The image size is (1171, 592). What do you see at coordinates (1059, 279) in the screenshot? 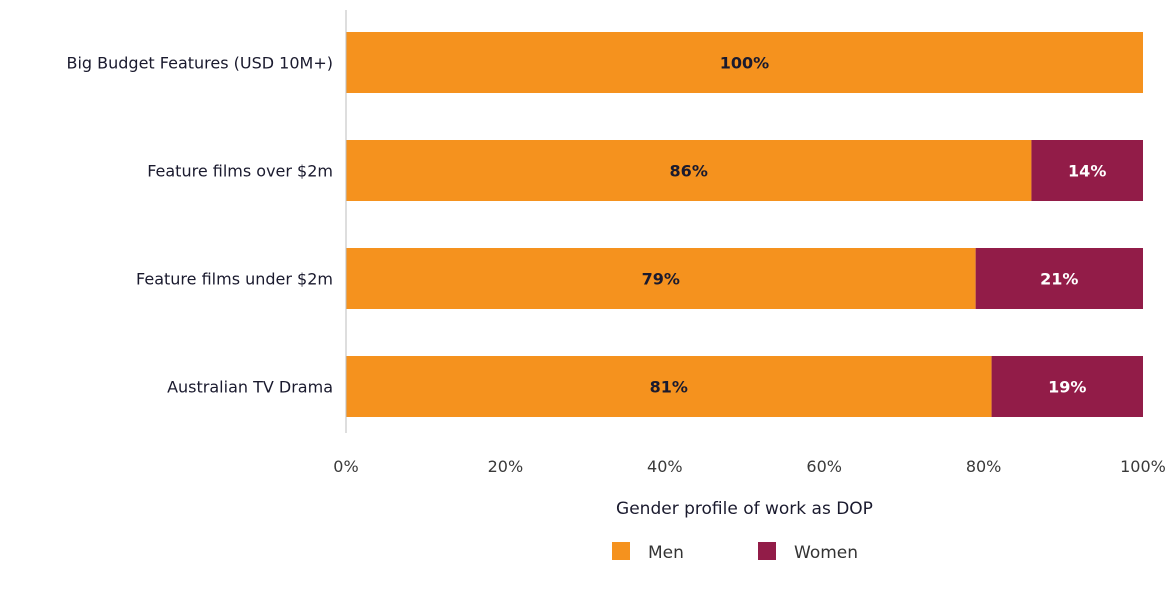
I see `bar-label-women-2: 21%` at bounding box center [1059, 279].